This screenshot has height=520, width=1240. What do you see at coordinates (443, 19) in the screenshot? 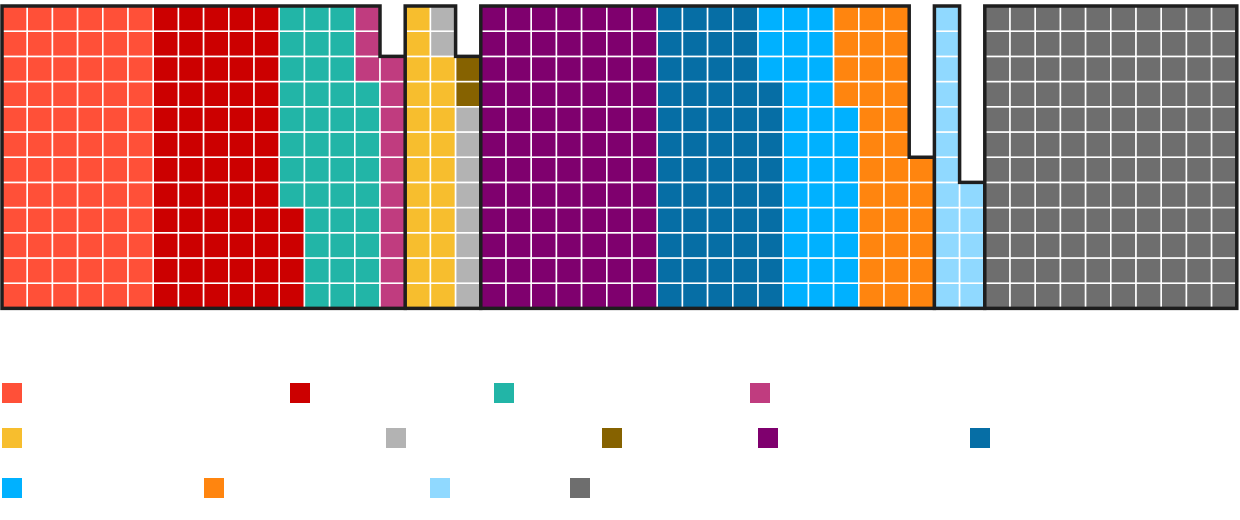
I see `waffle-cell-p6` at bounding box center [443, 19].